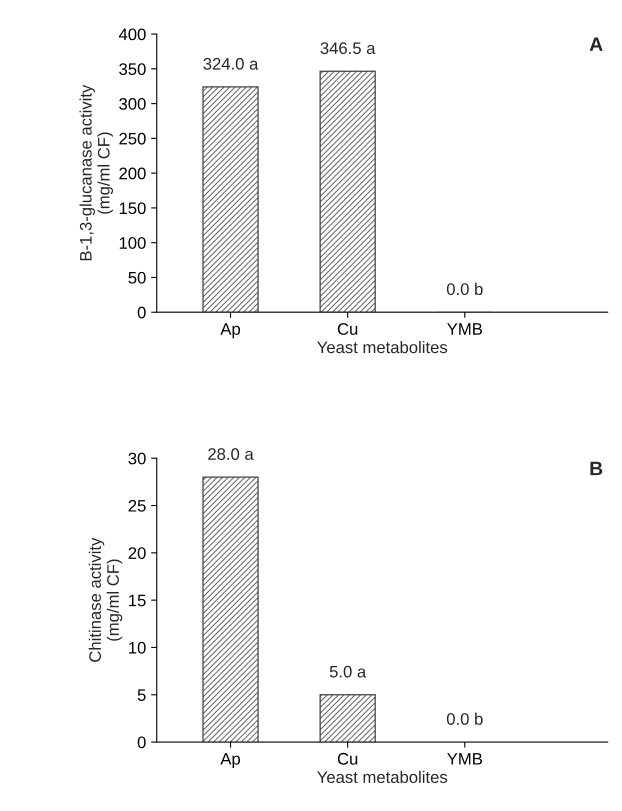 This screenshot has height=811, width=622. Describe the element at coordinates (348, 672) in the screenshot. I see `data-label: 5.0 a` at that location.